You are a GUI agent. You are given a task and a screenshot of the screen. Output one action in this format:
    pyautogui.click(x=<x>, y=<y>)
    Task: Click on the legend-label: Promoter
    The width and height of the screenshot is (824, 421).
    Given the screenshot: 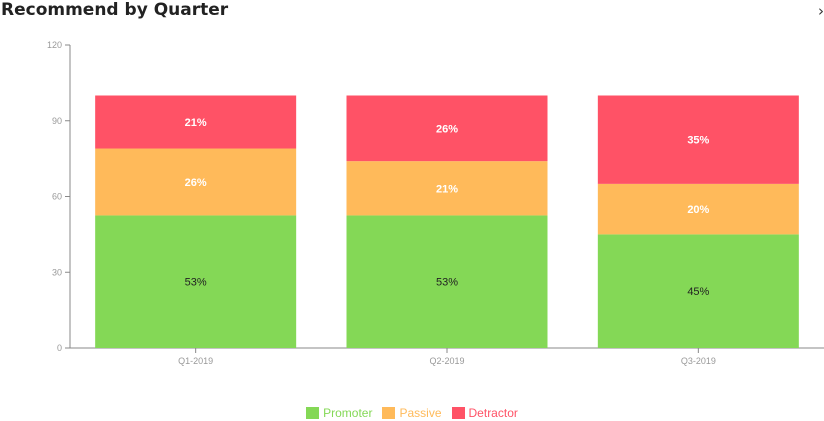 What is the action you would take?
    pyautogui.click(x=348, y=413)
    